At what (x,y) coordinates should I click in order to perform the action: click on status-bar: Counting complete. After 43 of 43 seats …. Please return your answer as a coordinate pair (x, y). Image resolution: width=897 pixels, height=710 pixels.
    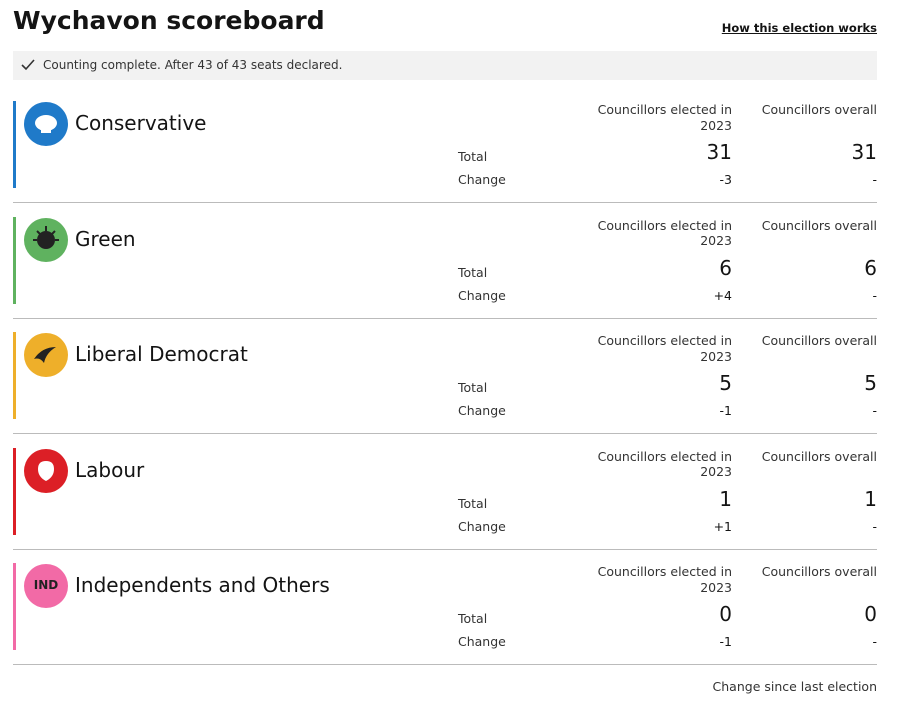
    Looking at the image, I should click on (445, 65).